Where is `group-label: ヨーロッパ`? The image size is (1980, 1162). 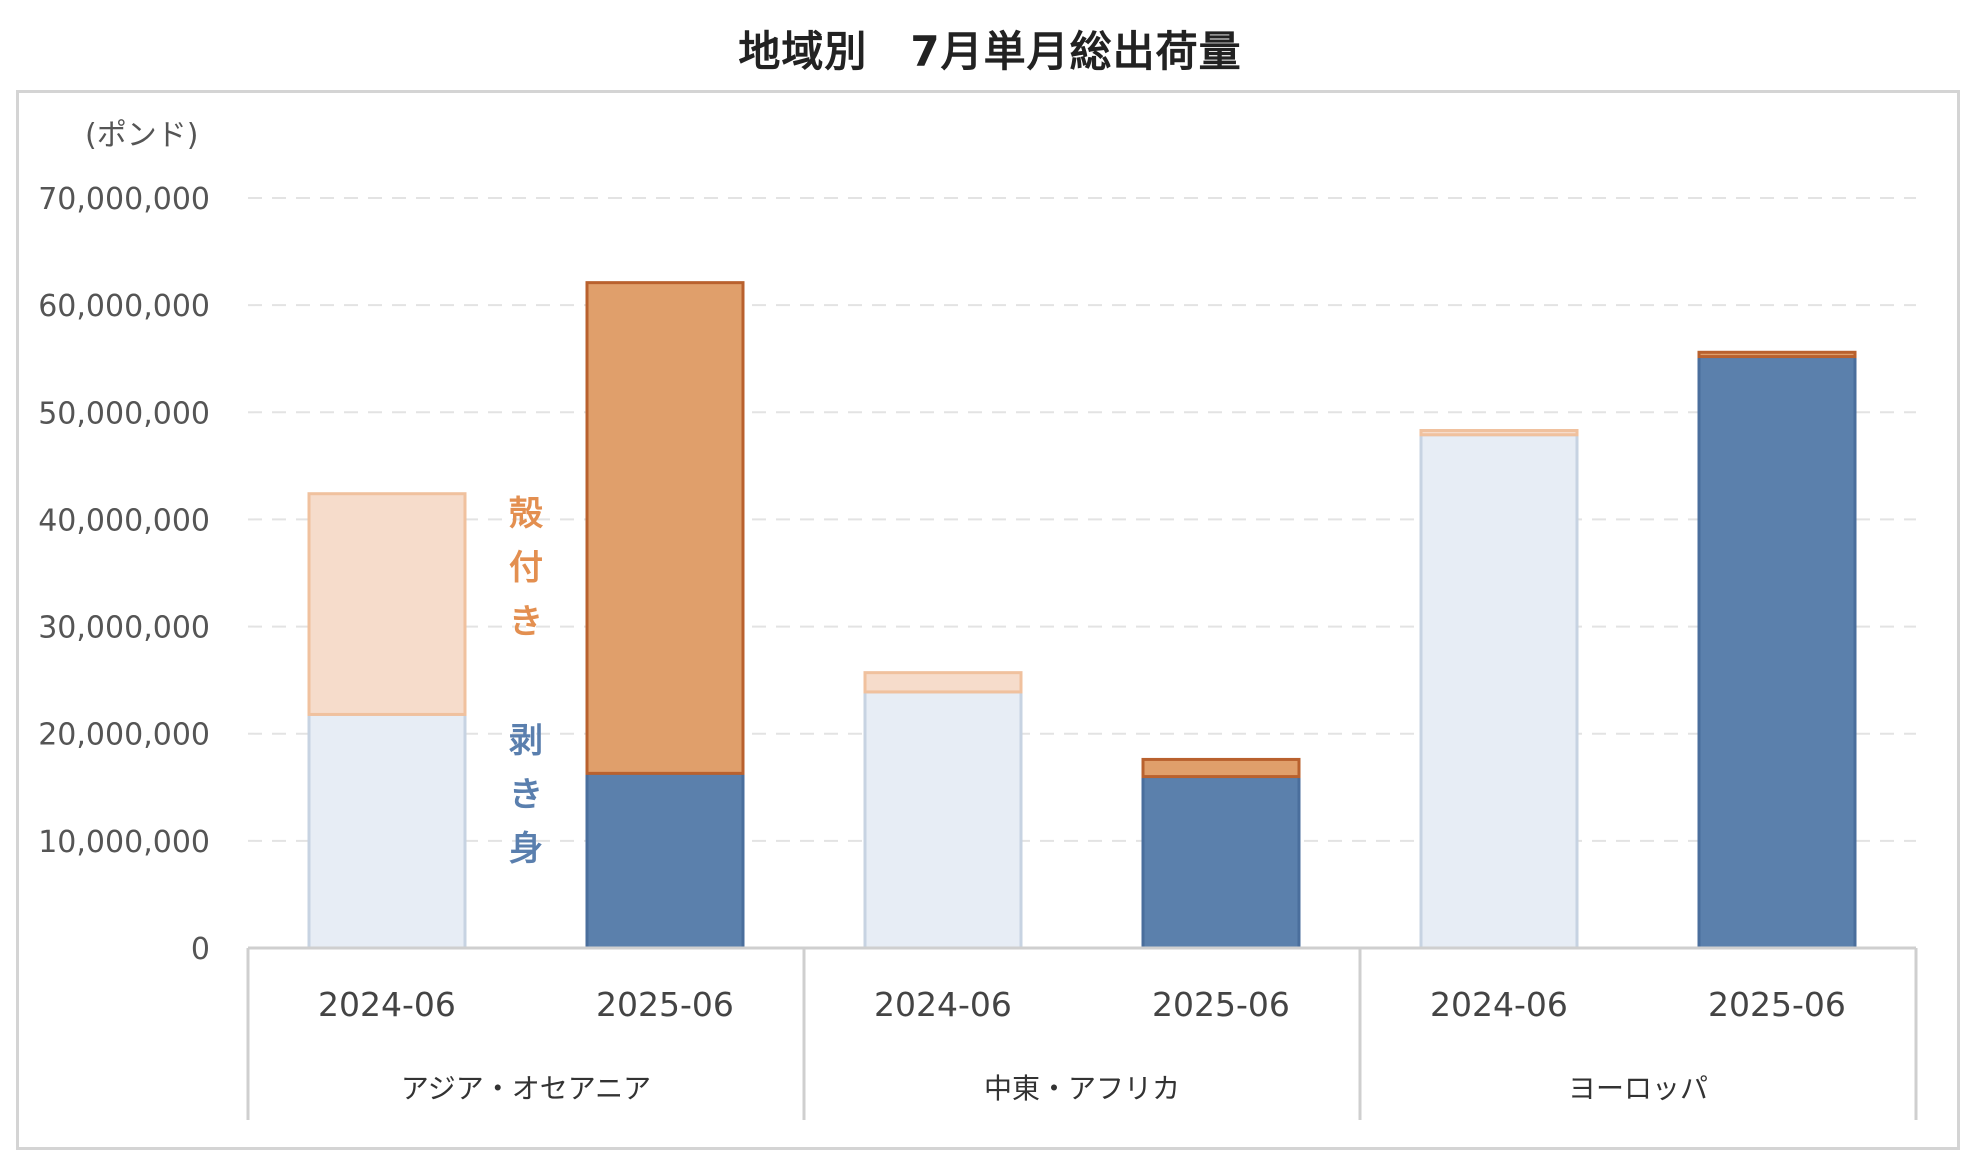 group-label: ヨーロッパ is located at coordinates (1638, 1088).